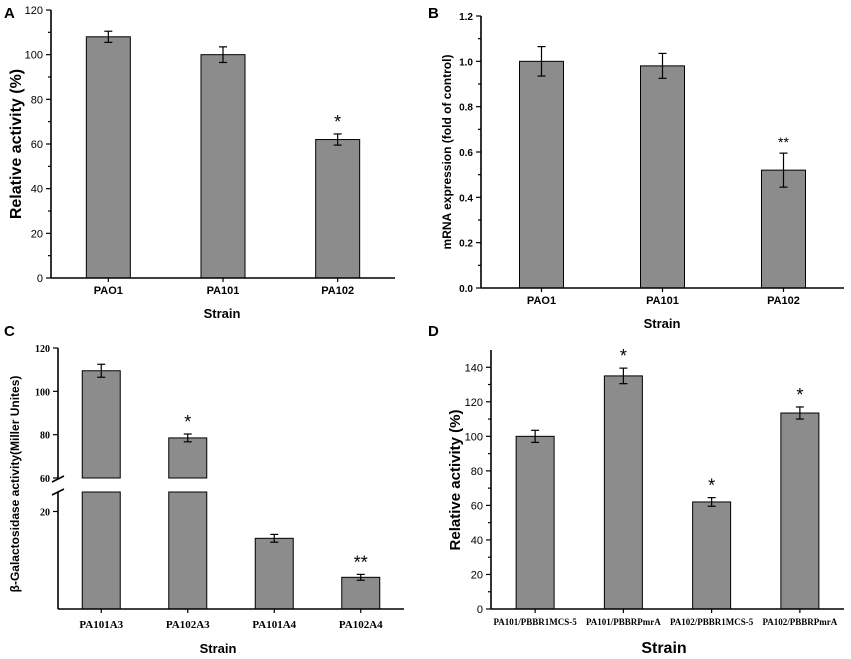  I want to click on pc-xtick-label-0: PA101A3, so click(101, 625).